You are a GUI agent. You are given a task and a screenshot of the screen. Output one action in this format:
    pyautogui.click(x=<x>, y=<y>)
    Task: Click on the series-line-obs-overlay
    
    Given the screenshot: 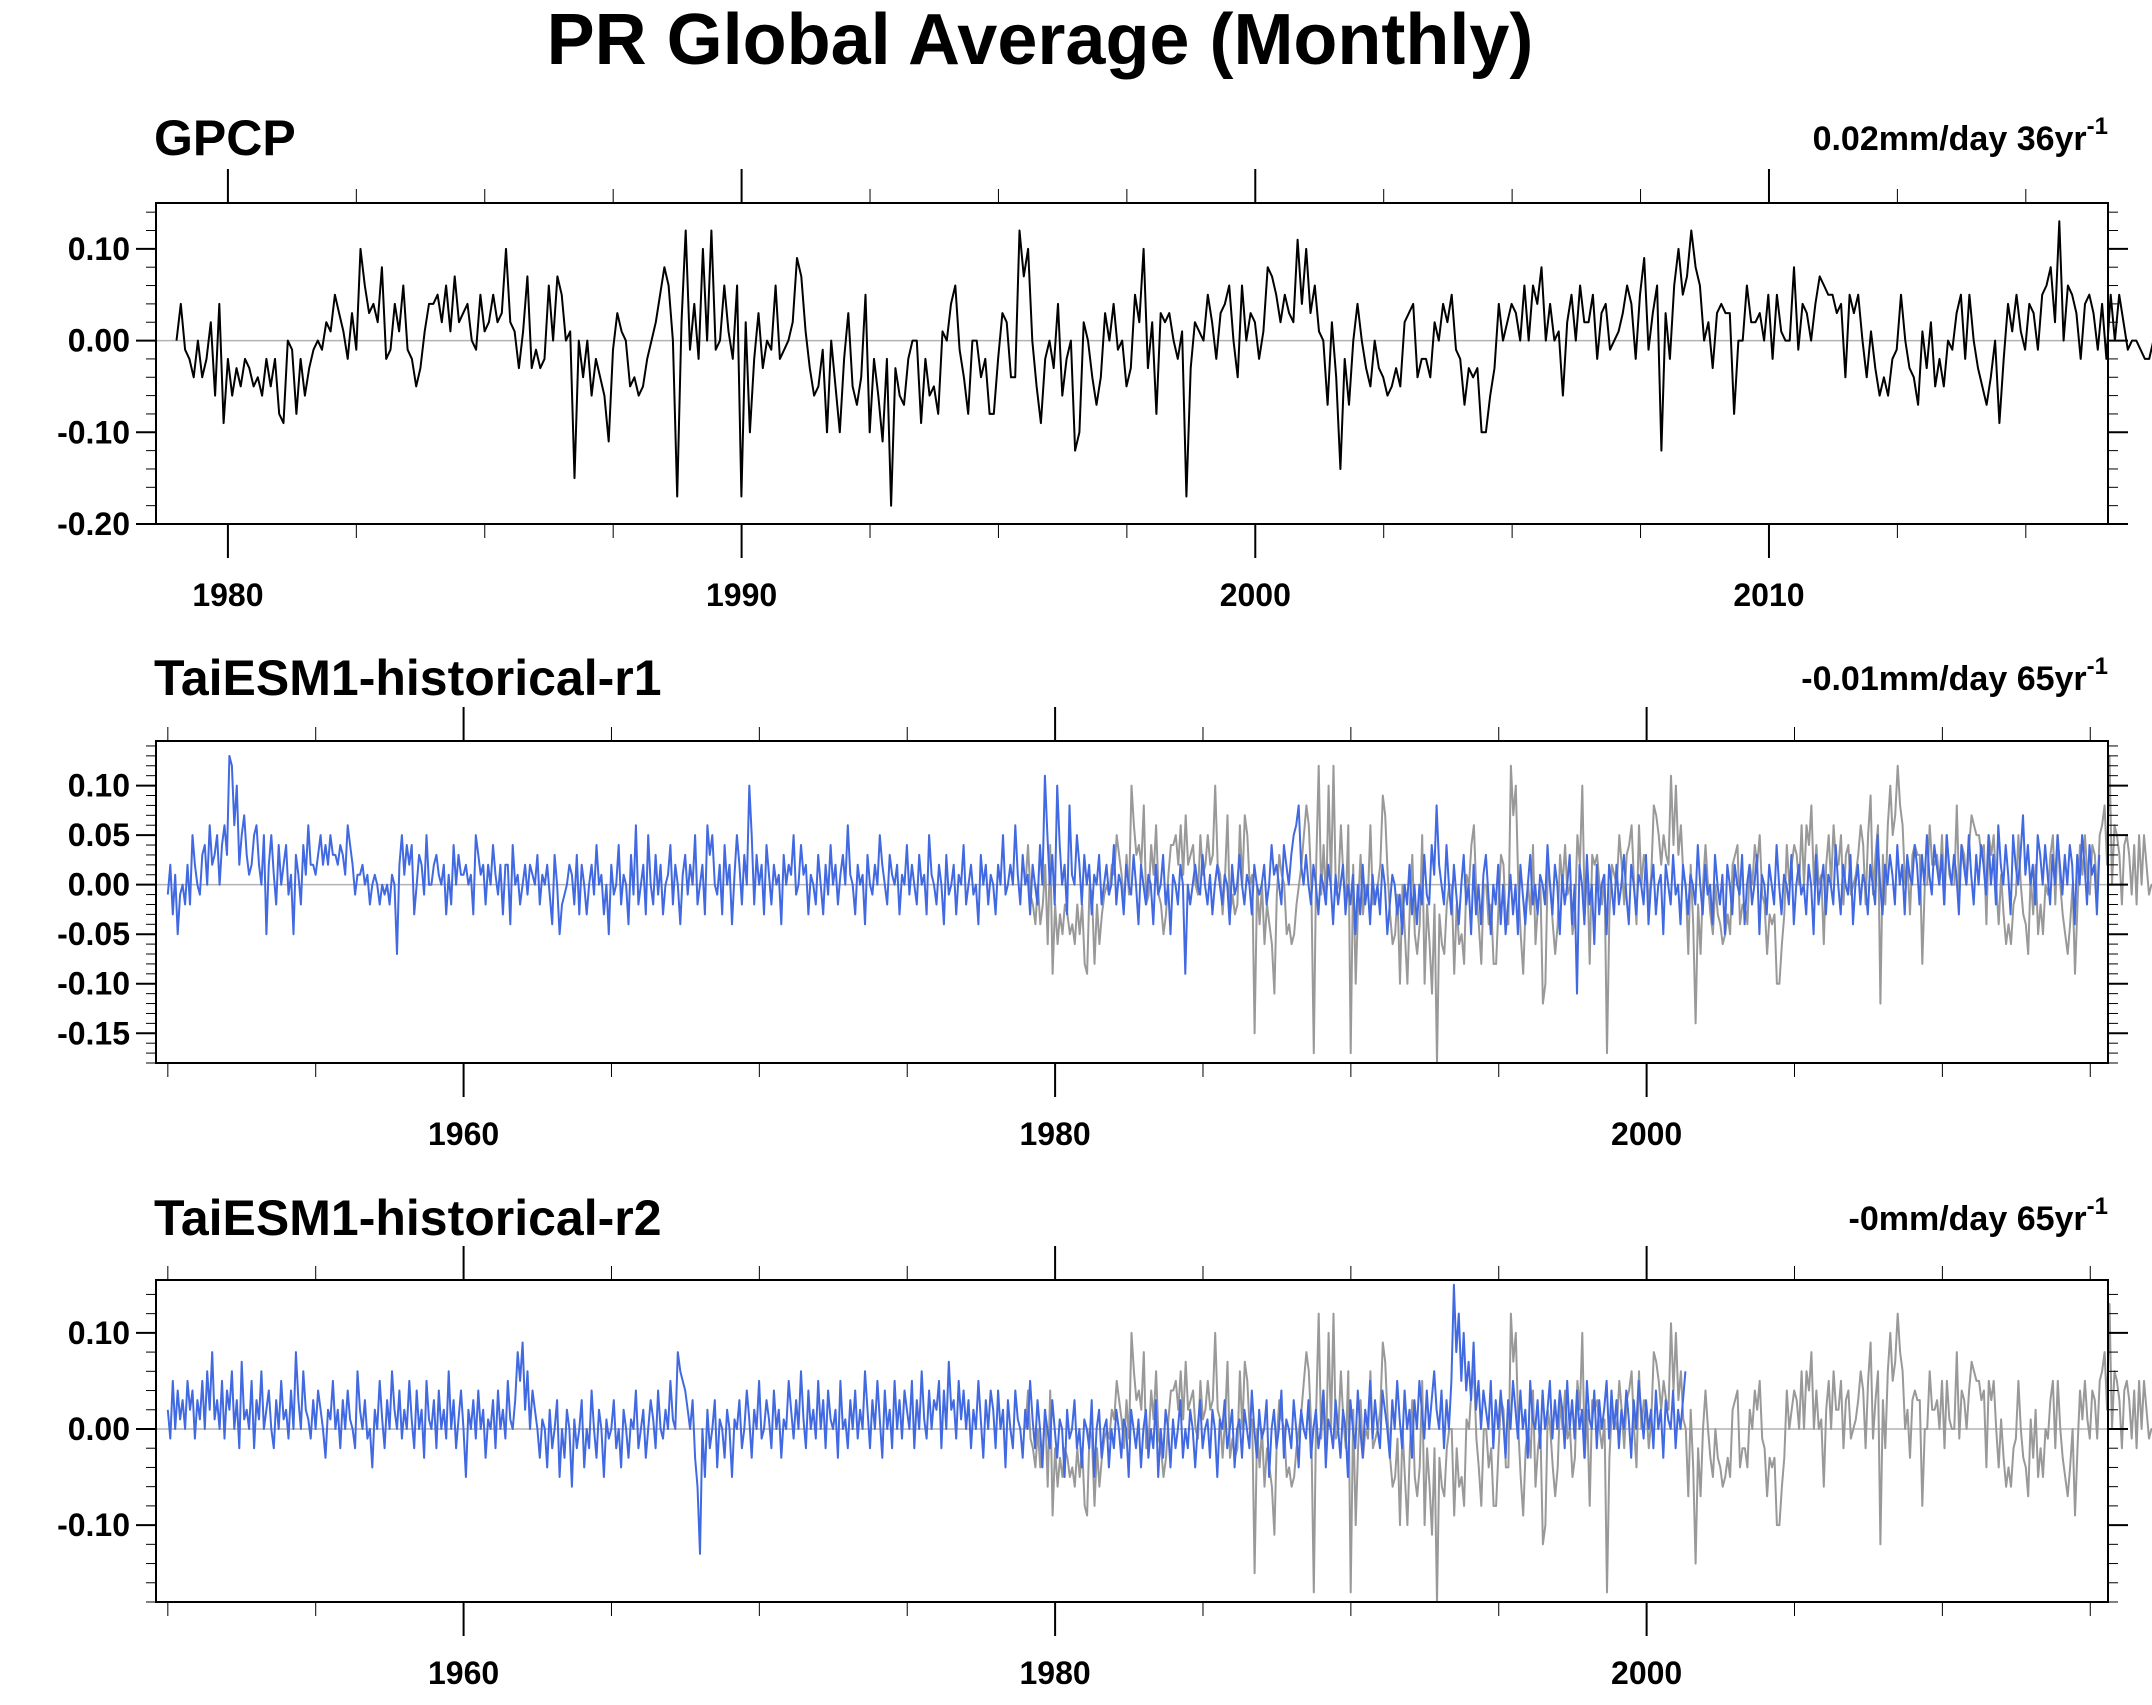 What is the action you would take?
    pyautogui.click(x=1588, y=909)
    